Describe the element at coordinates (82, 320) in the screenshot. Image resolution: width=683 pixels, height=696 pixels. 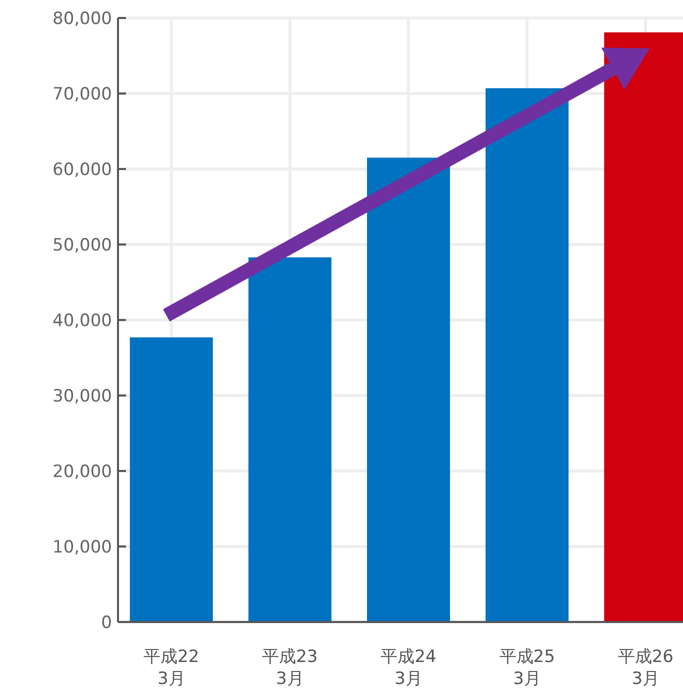
I see `y-tick-label: 40,000` at that location.